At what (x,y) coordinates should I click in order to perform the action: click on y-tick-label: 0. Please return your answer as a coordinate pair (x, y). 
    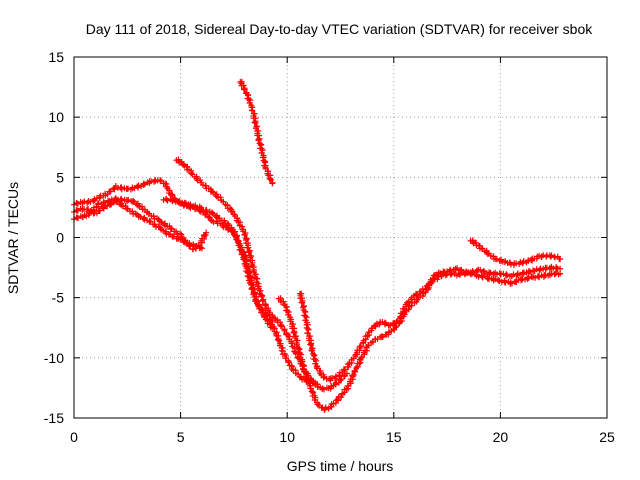
    Looking at the image, I should click on (60, 238).